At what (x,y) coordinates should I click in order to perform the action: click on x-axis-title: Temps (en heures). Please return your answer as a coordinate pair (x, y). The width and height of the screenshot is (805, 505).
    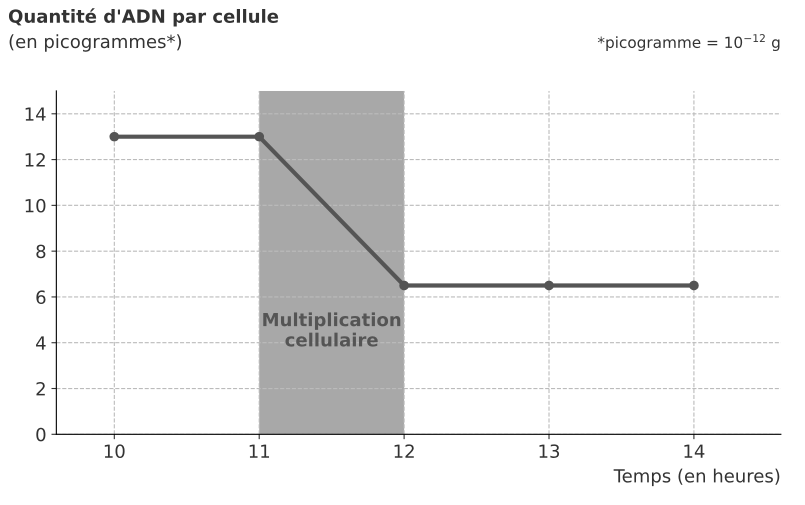
    Looking at the image, I should click on (697, 477).